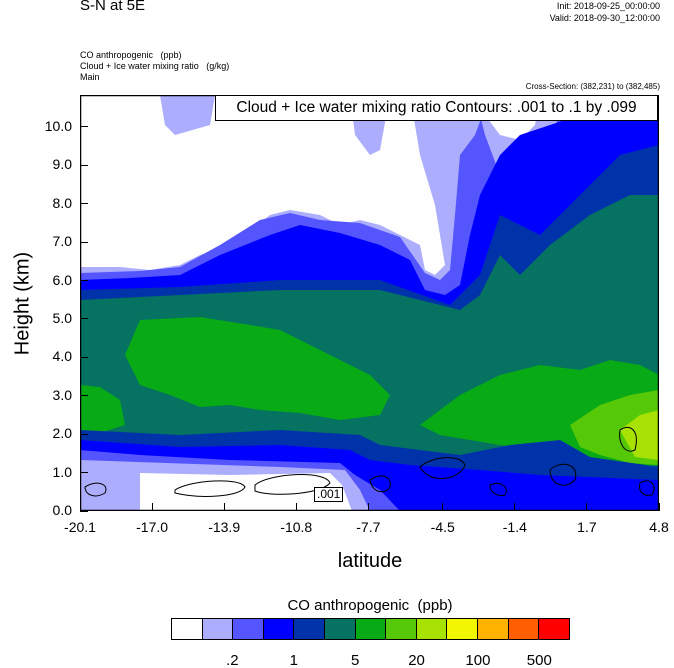  I want to click on field-co: CO anthropogenic (ppb), so click(131, 55).